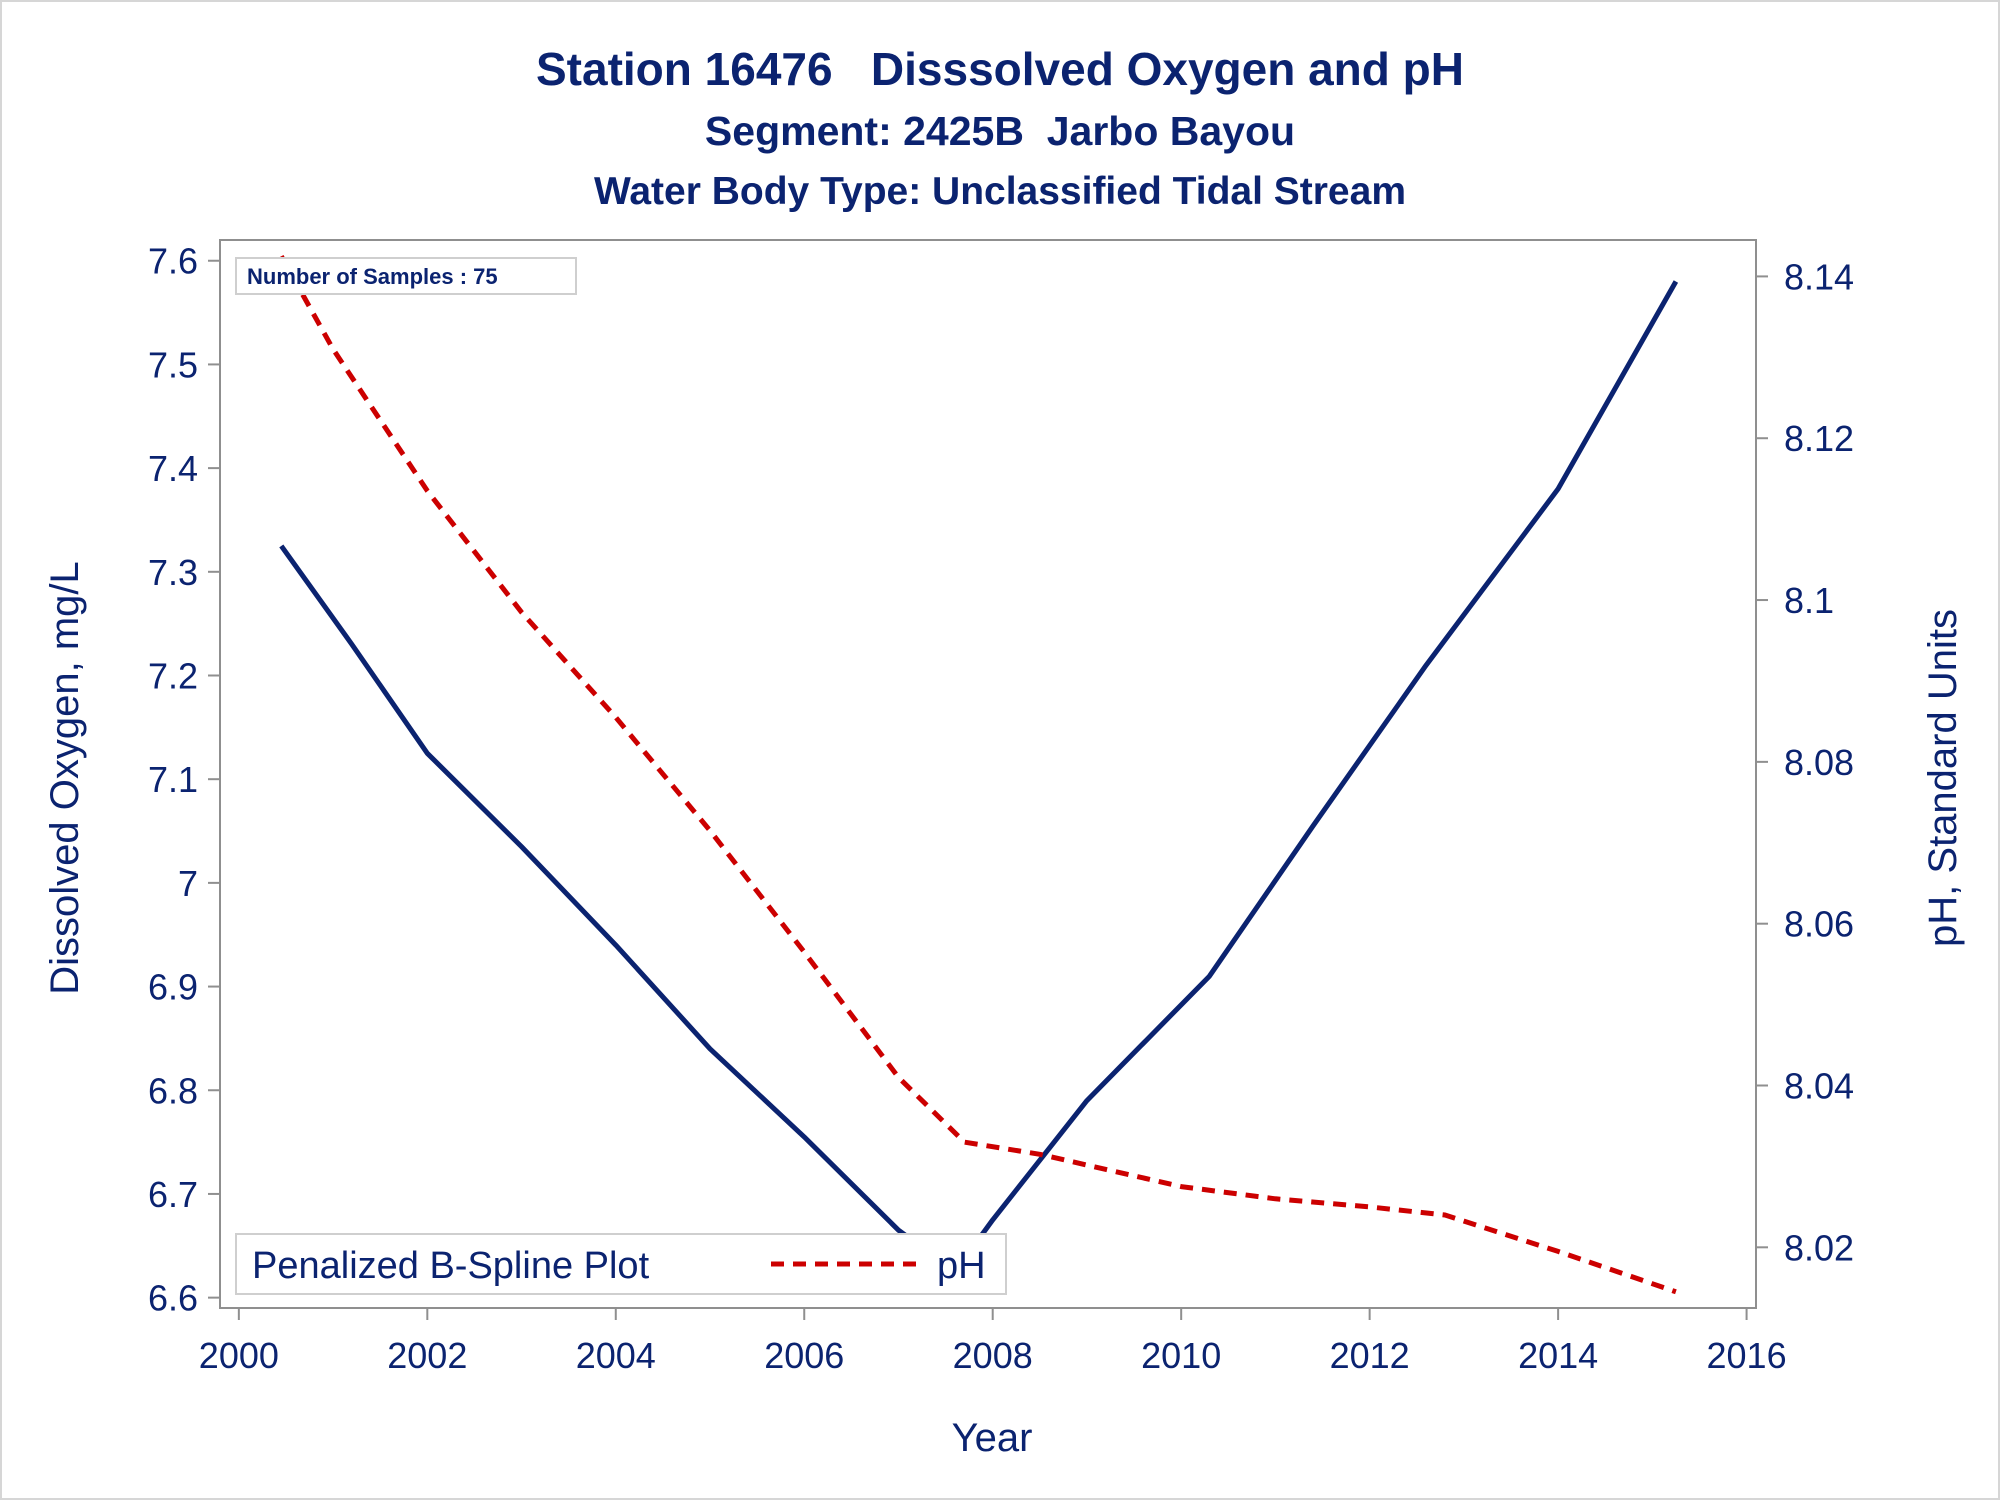 The width and height of the screenshot is (2000, 1500). I want to click on y2-tick-label: 8.02, so click(1819, 1247).